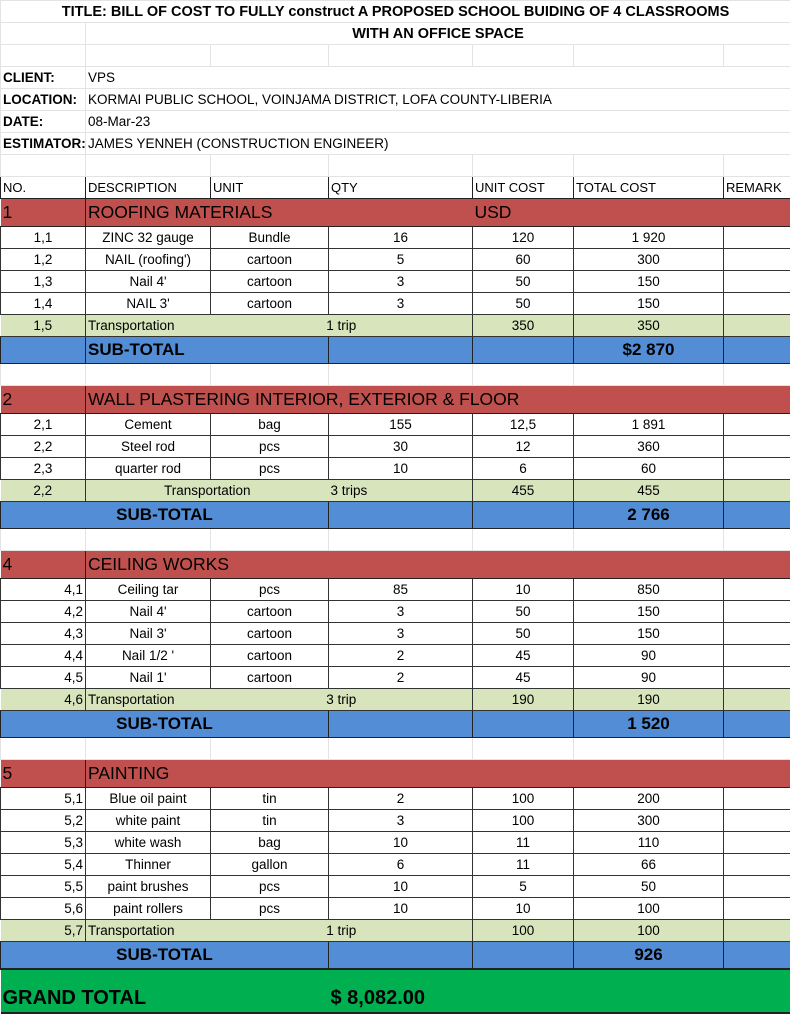  Describe the element at coordinates (43, 121) in the screenshot. I see `meta-label: DATE:` at that location.